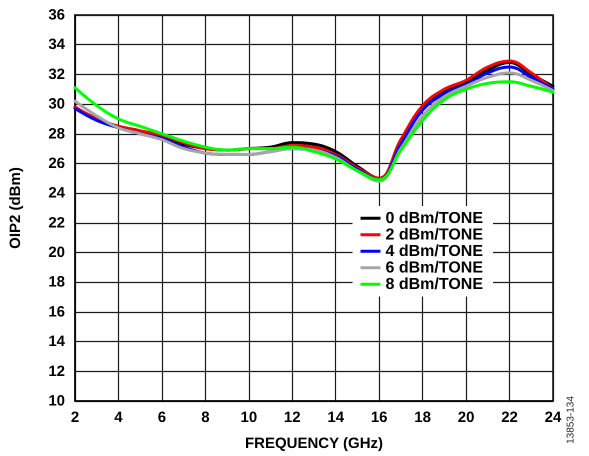  Describe the element at coordinates (15, 208) in the screenshot. I see `y-axis-title: OIP2 (dBm)` at that location.